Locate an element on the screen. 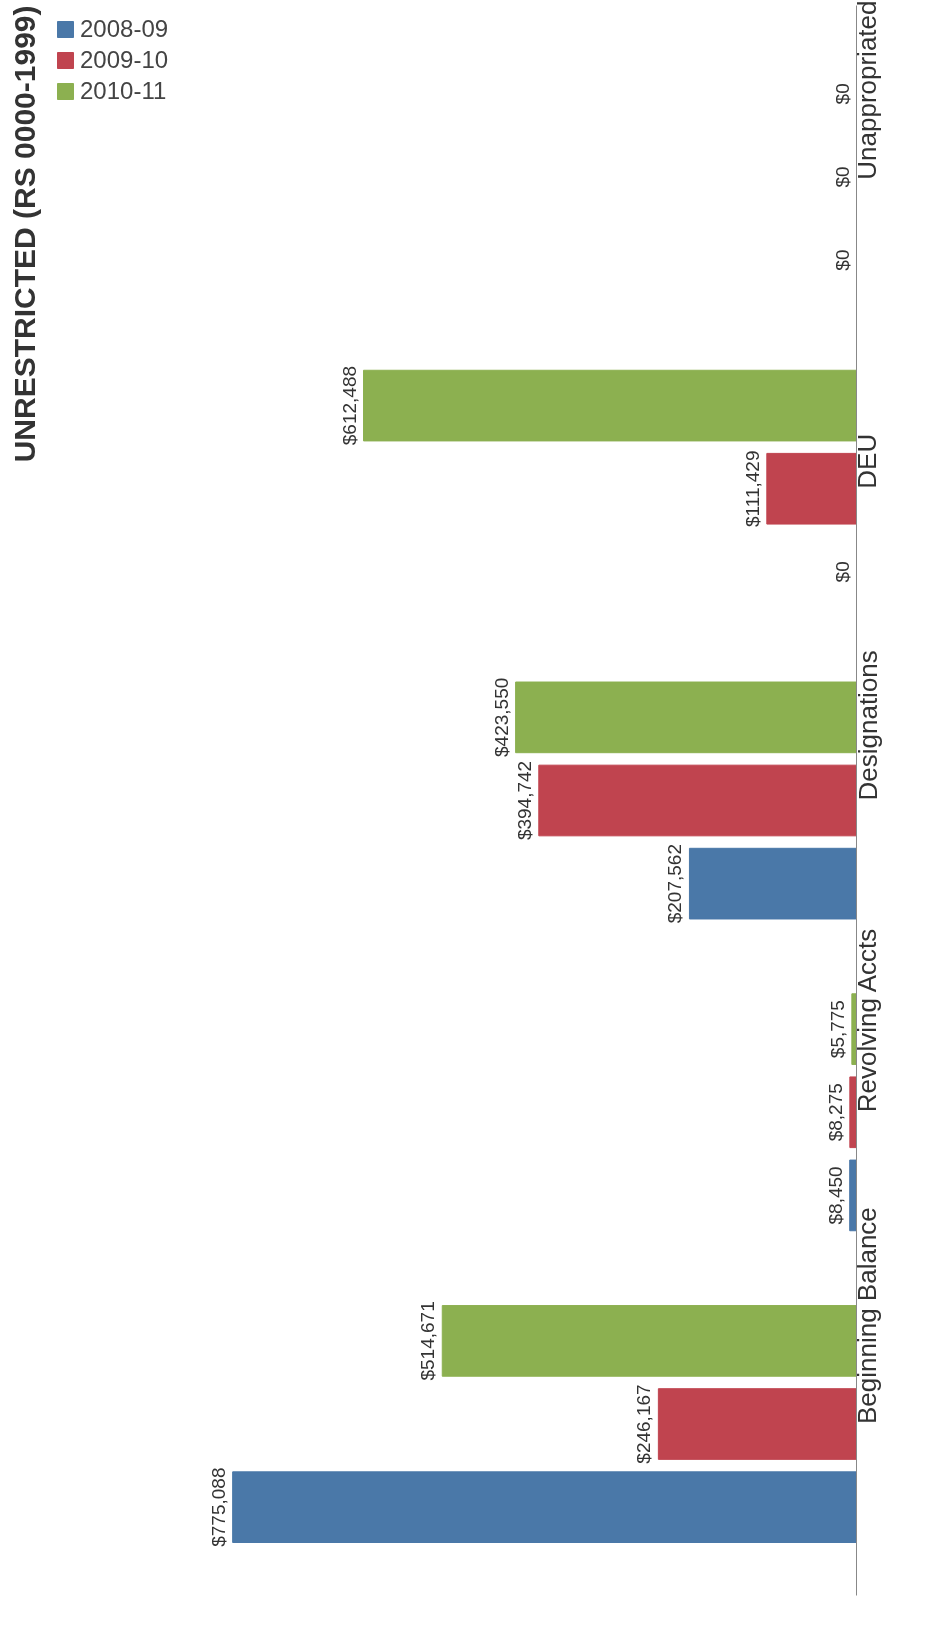 This screenshot has width=925, height=1633. text: UNRESTRICTED (RS 0000-1999) is located at coordinates (24, 234).